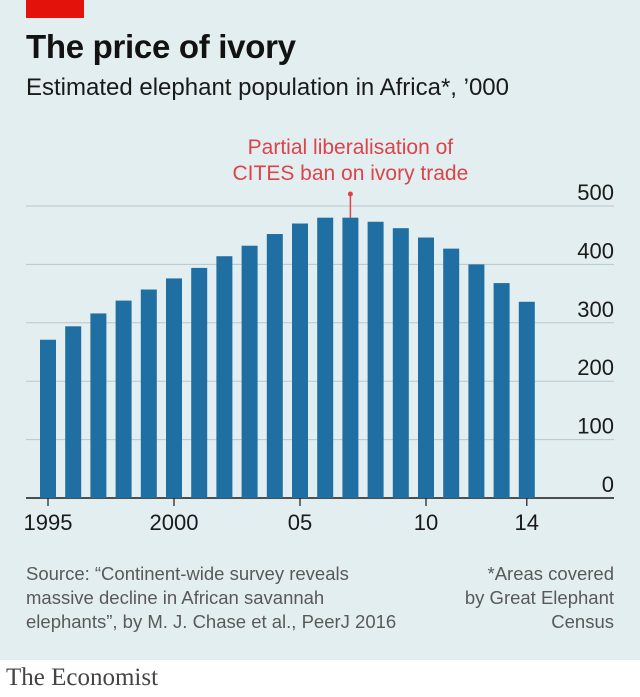 This screenshot has height=697, width=640. I want to click on bar-1998, so click(123, 399).